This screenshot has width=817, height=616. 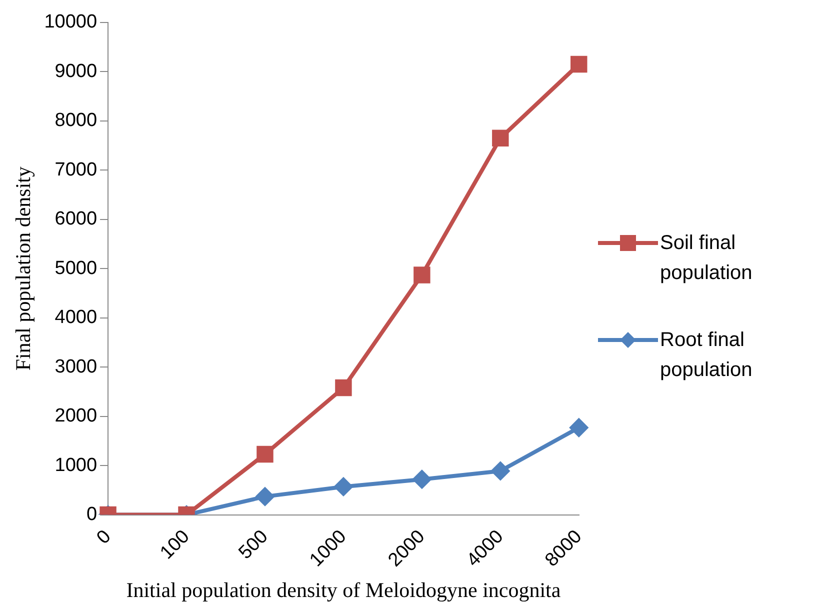 I want to click on y-tick-label: 0, so click(x=92, y=515).